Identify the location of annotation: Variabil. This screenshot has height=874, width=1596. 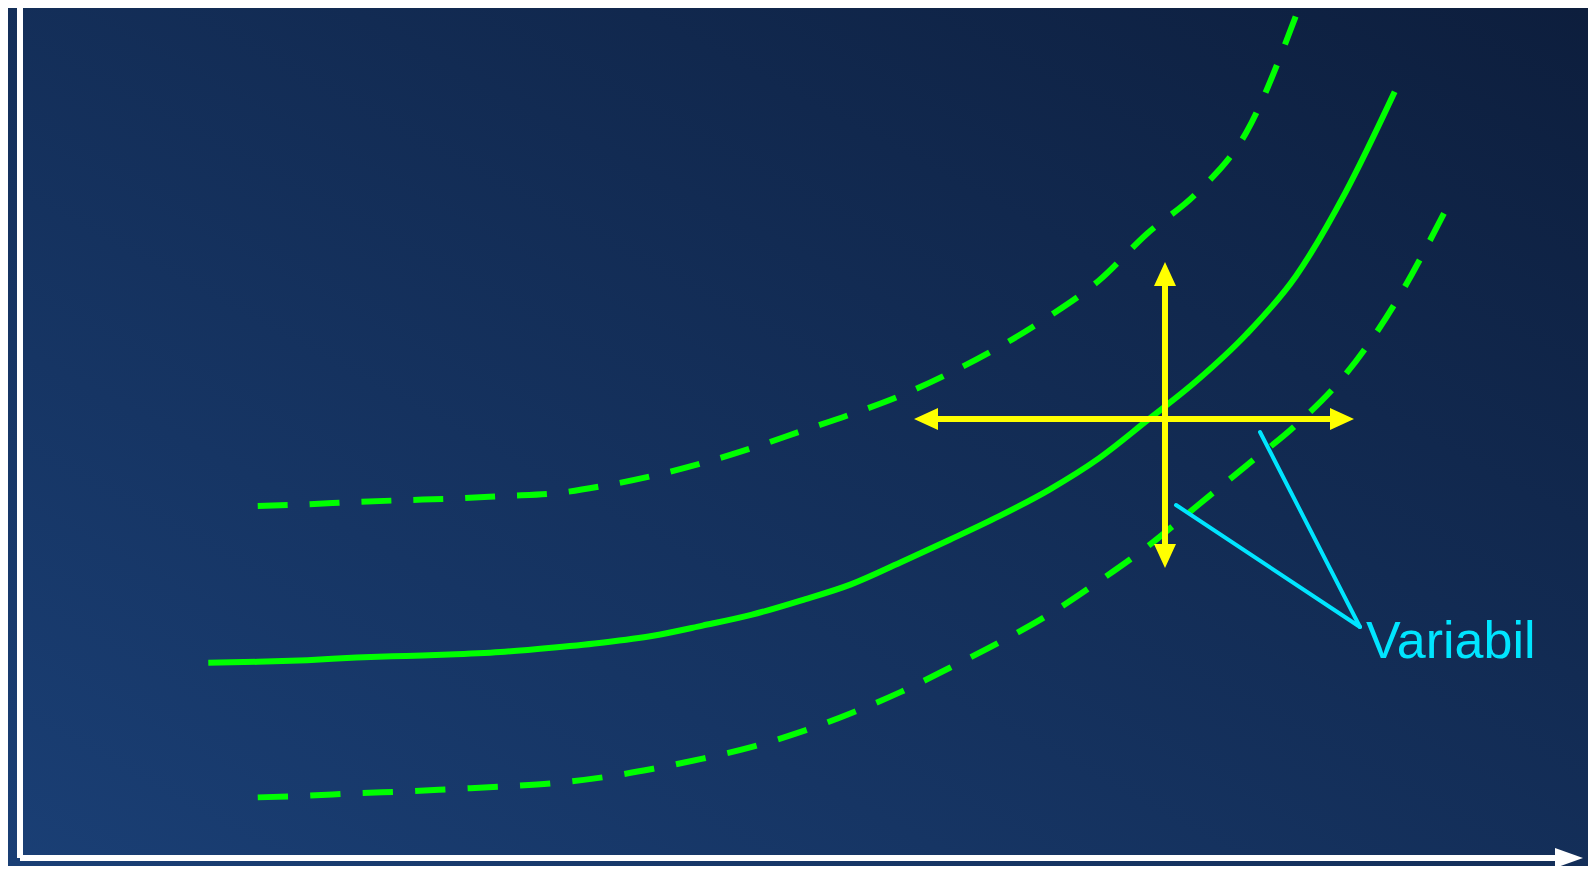
(1451, 640).